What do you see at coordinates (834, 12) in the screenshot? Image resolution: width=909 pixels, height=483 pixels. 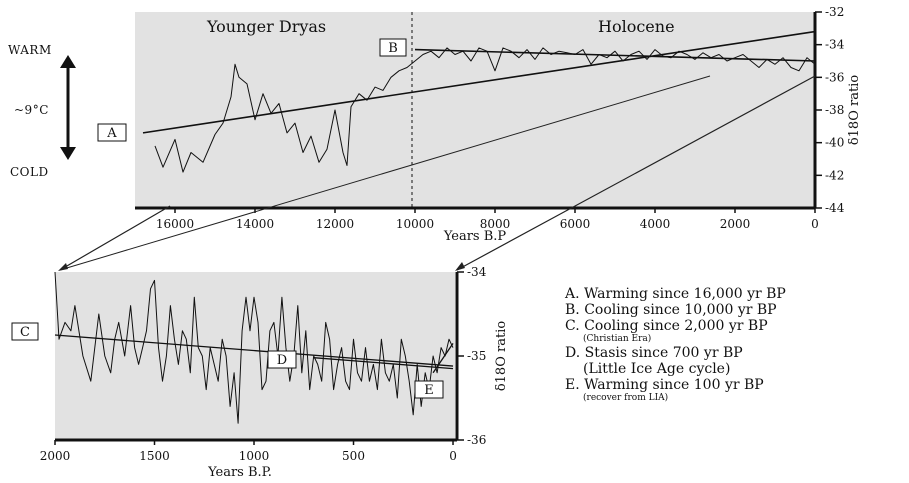 I see `top-y-tick-label: -32` at bounding box center [834, 12].